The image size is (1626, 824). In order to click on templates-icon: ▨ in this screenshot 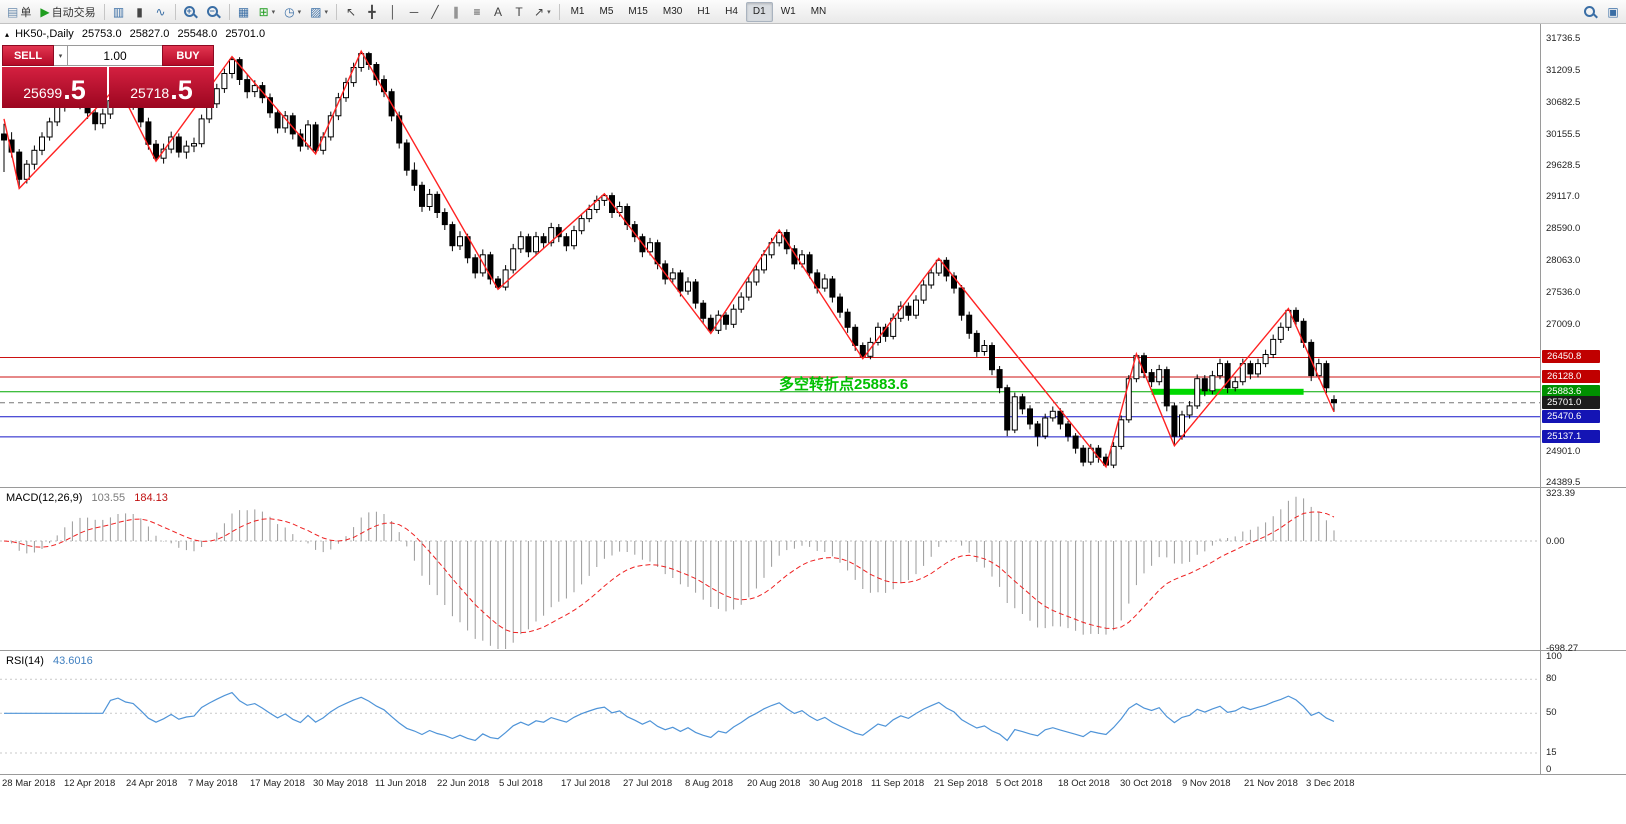, I will do `click(316, 11)`.